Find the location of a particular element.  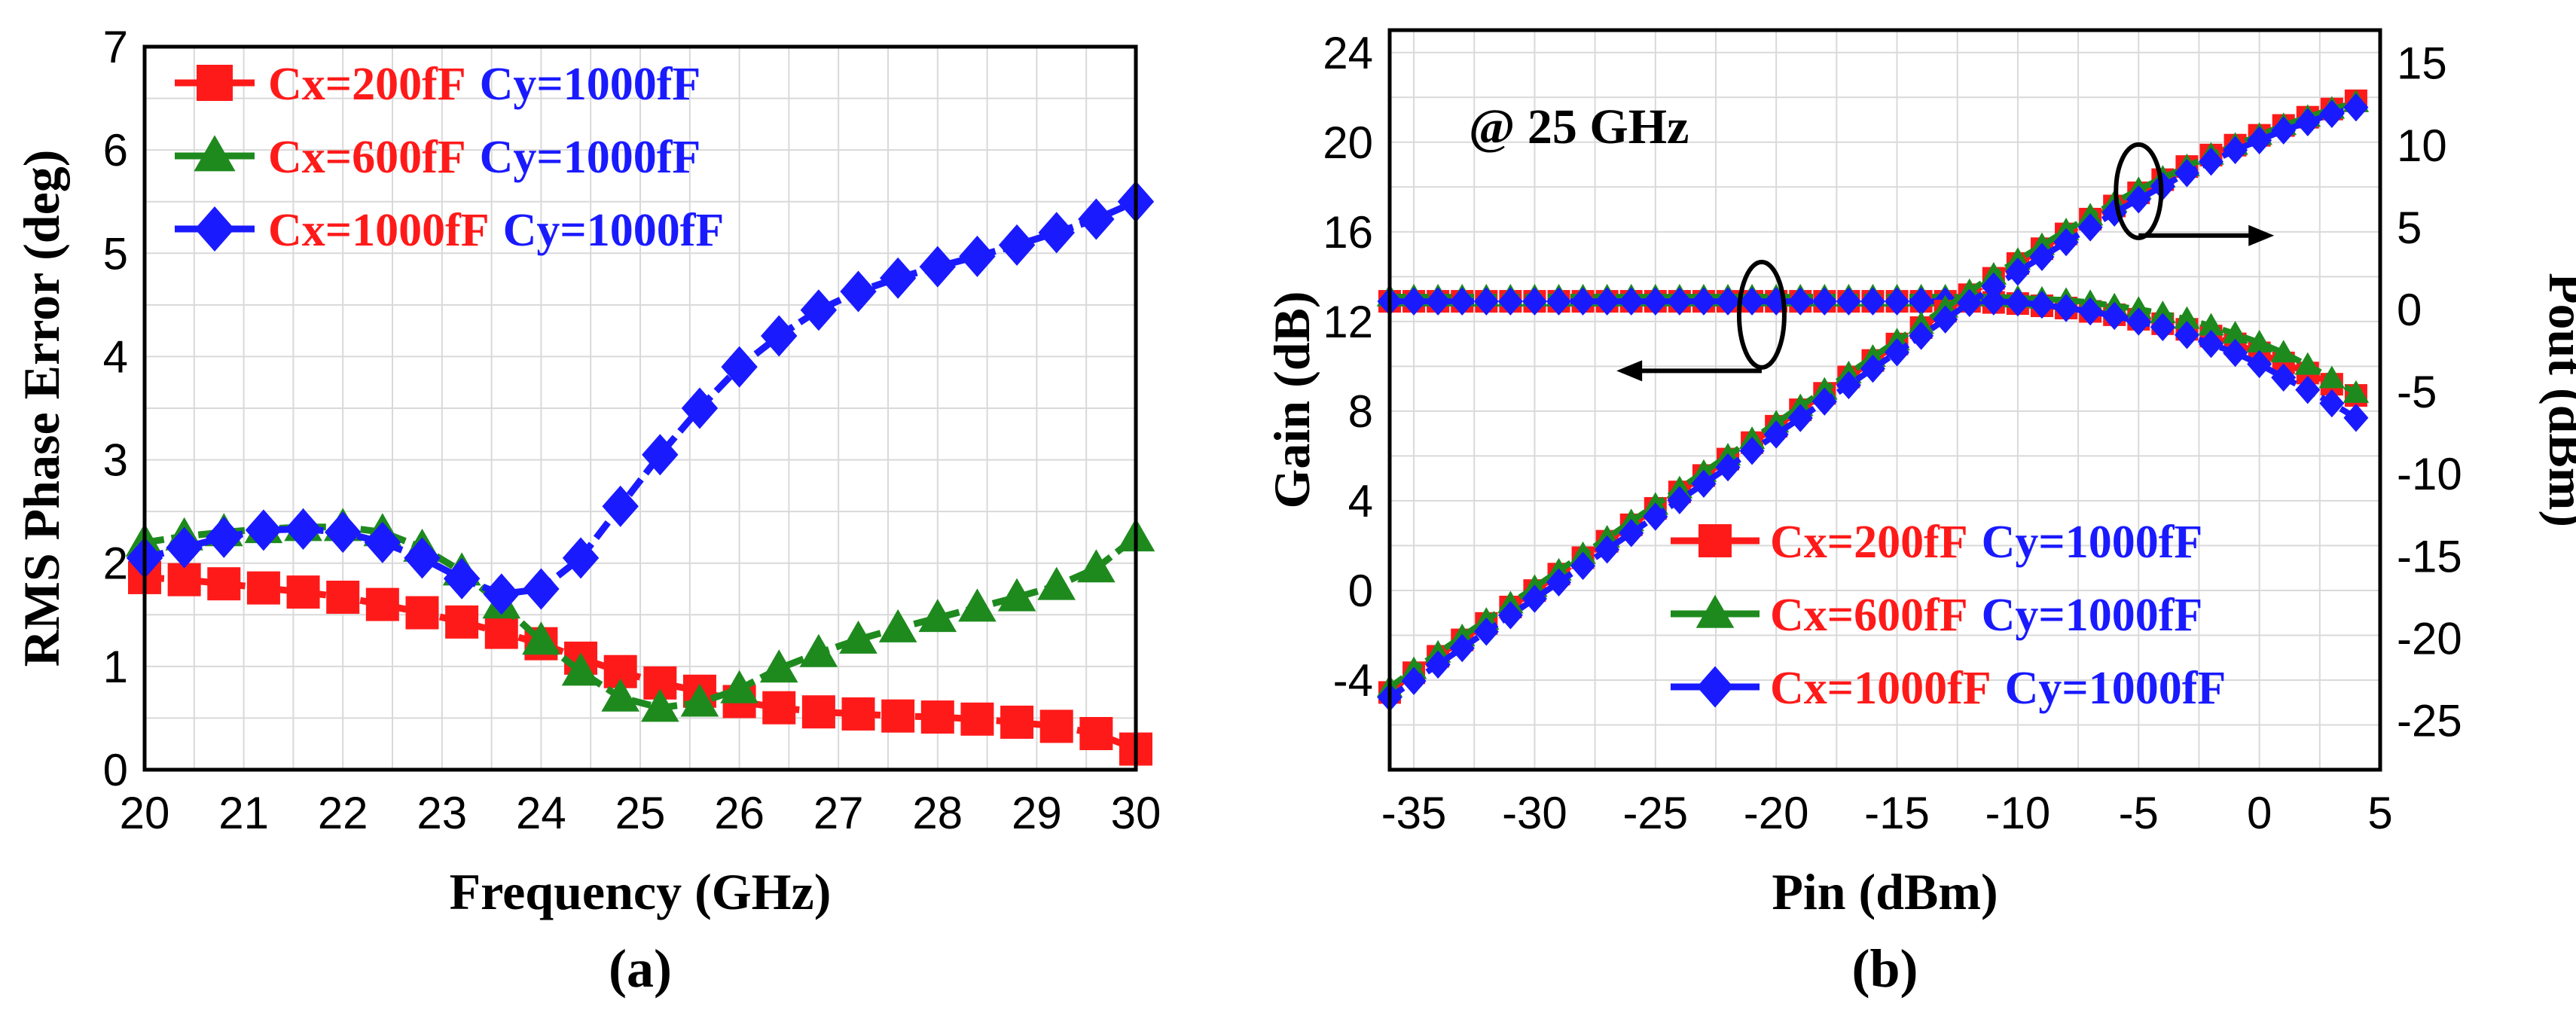

left-arrow-head is located at coordinates (1630, 371).